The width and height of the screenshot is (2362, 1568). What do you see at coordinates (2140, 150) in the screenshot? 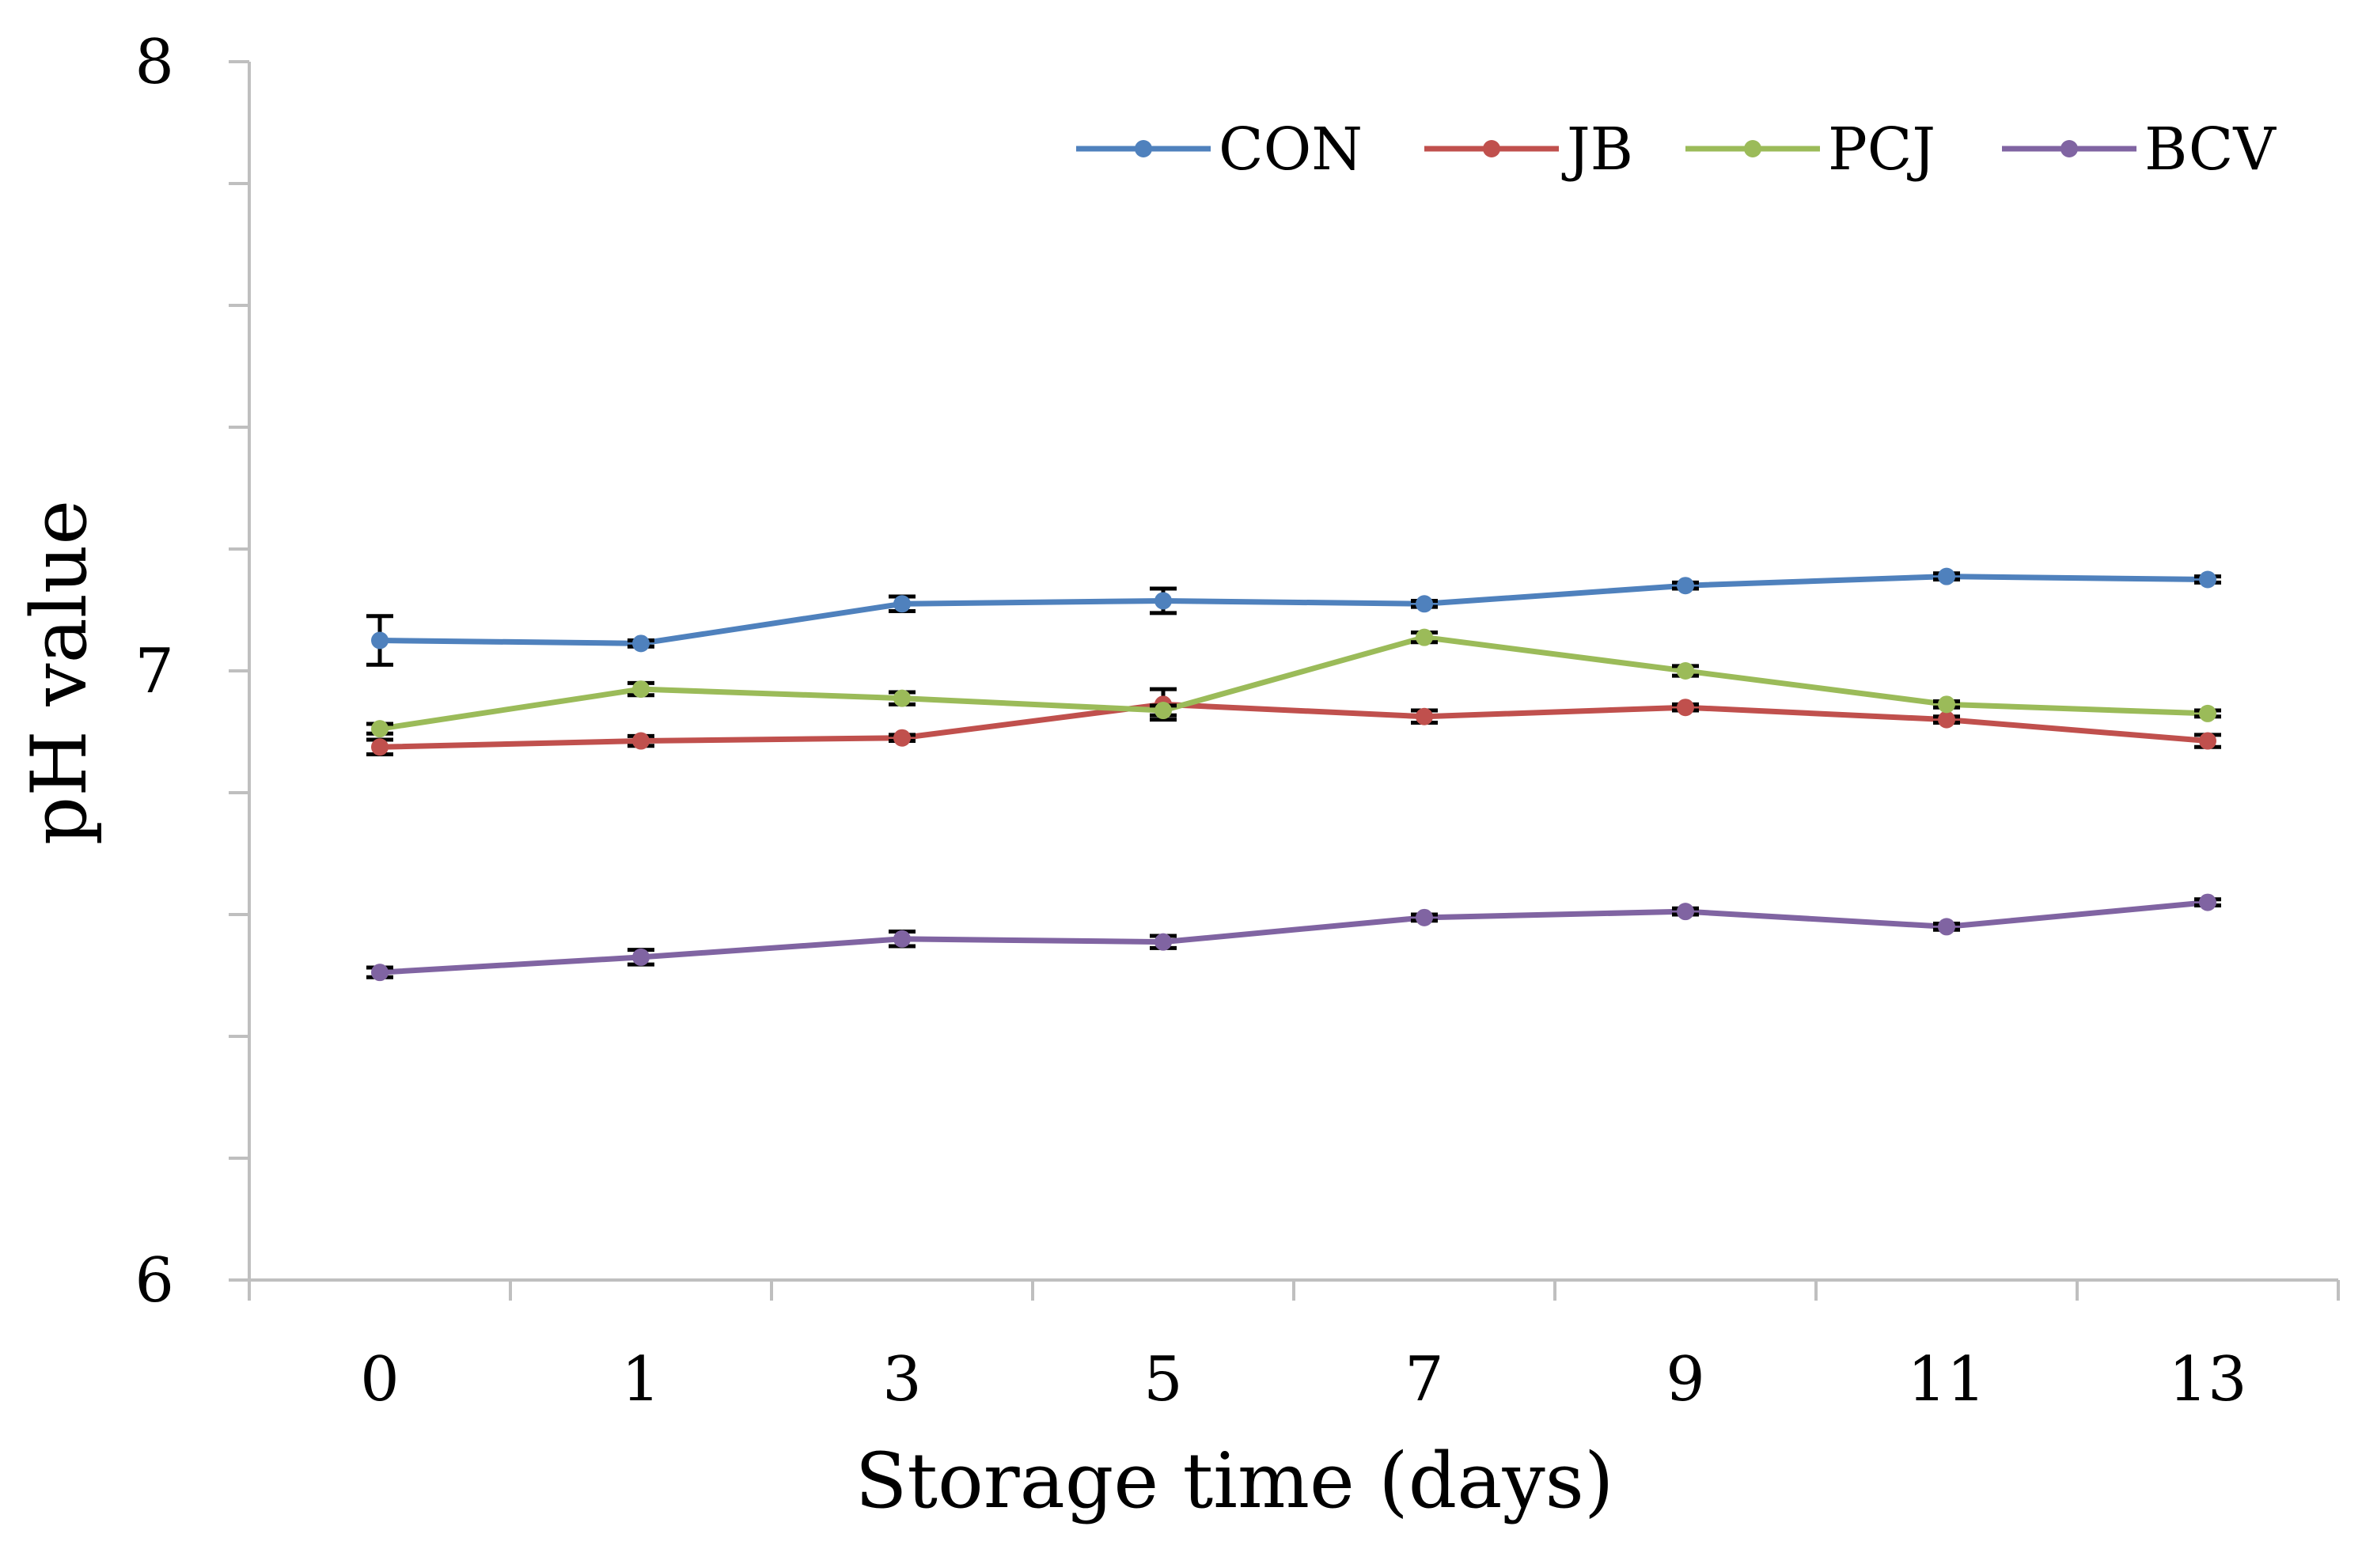
I see `legend-item-bcv: BCV` at bounding box center [2140, 150].